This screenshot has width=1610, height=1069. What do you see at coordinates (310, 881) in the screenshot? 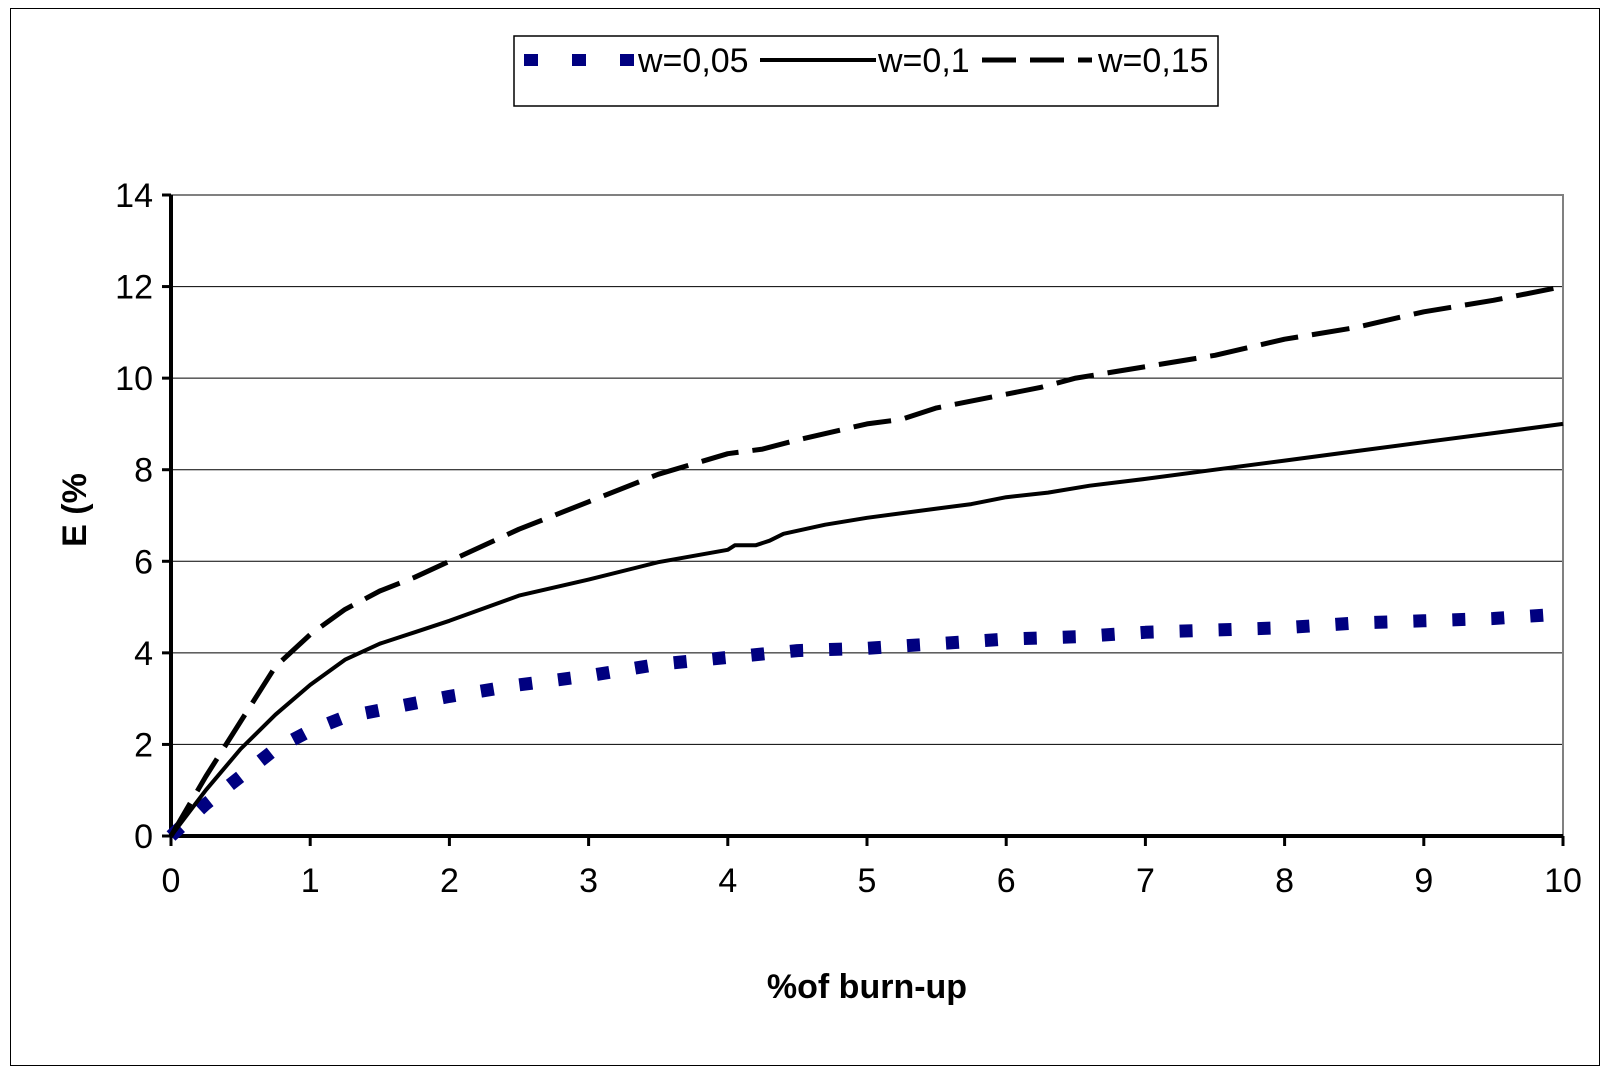
I see `x-tick-label: 1` at bounding box center [310, 881].